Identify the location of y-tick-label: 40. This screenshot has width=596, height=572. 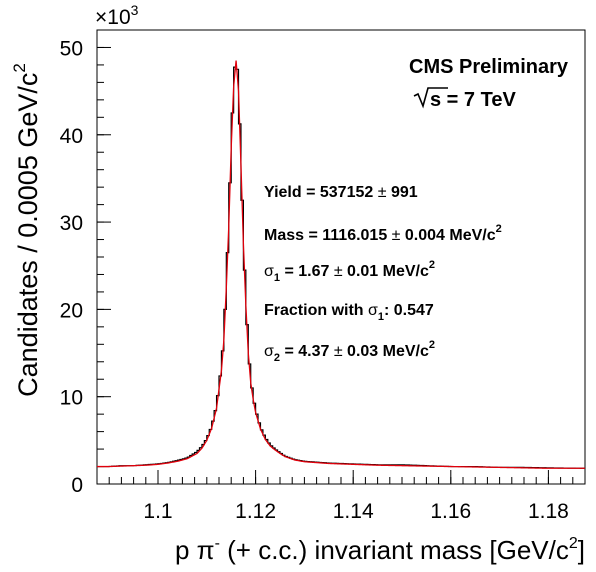
(71, 136).